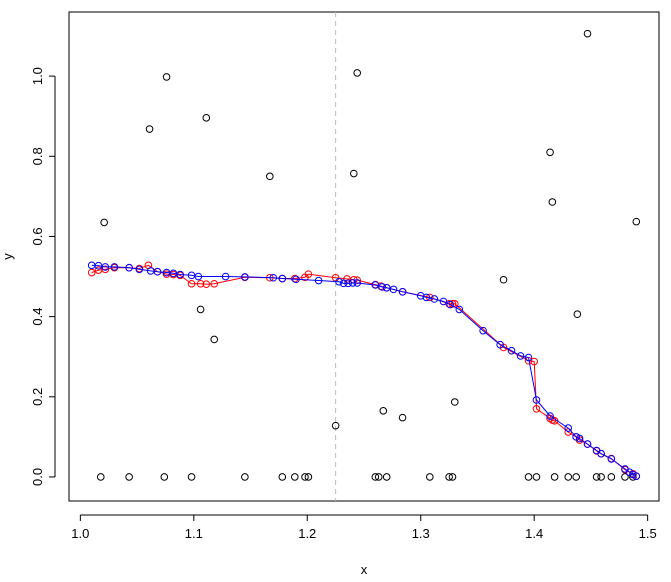 The image size is (671, 582). I want to click on y-tick-label: 0.2, so click(37, 397).